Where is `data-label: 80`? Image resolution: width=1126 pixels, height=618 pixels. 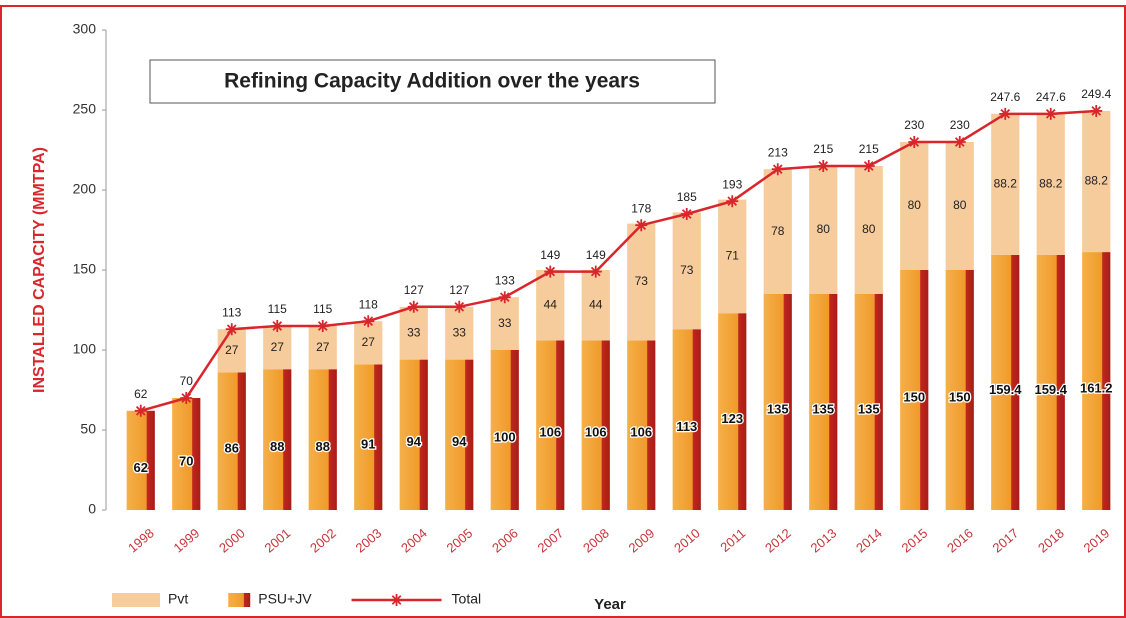 data-label: 80 is located at coordinates (960, 205).